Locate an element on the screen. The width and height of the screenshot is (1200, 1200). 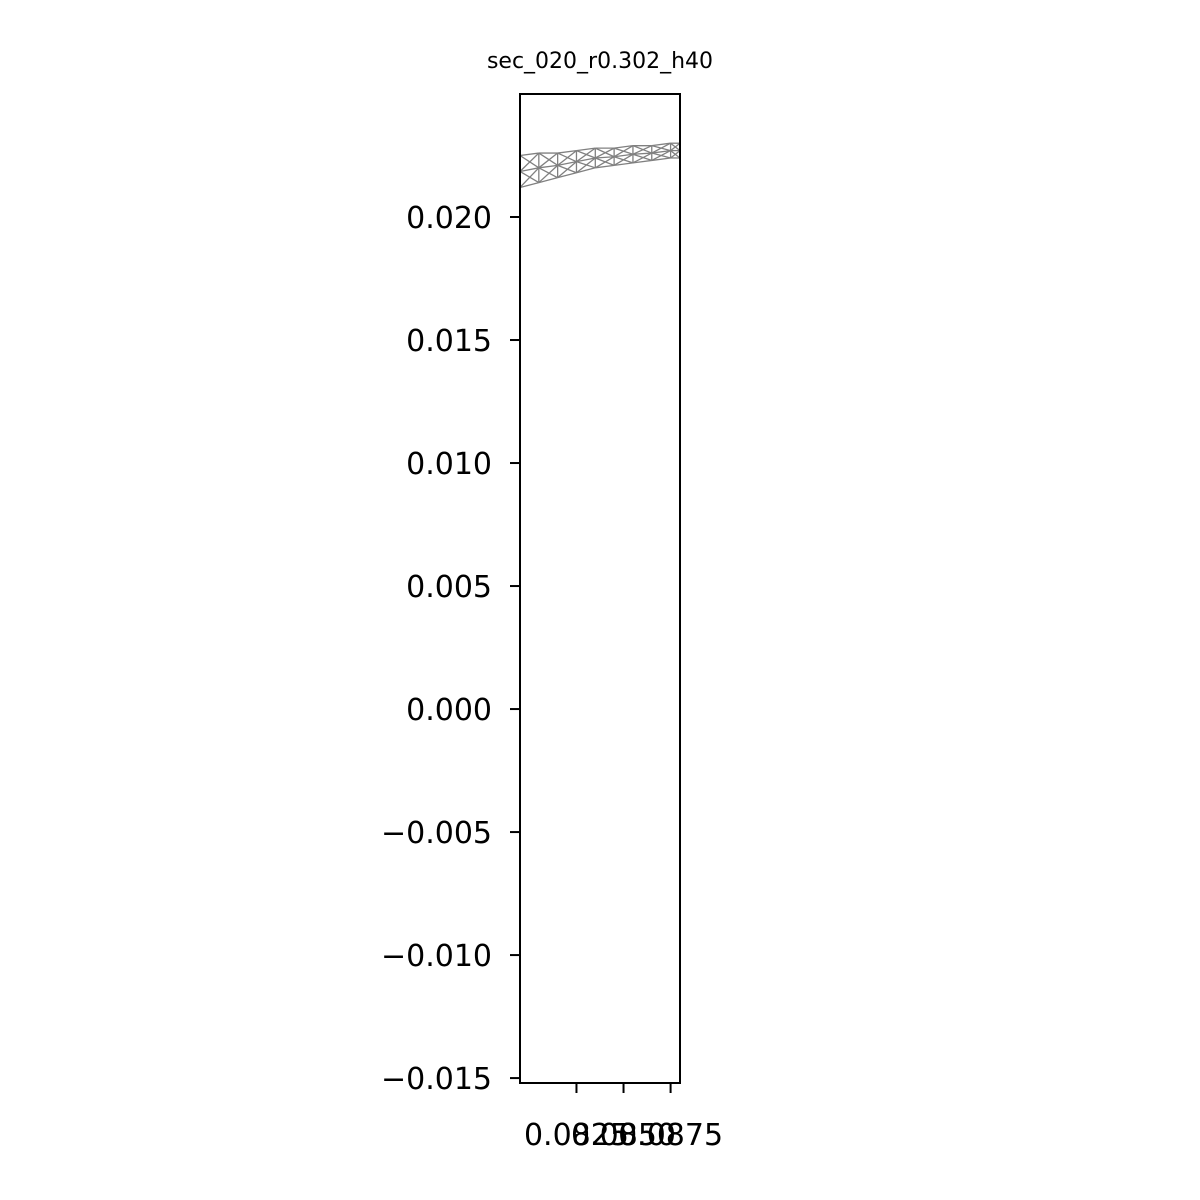
y-tick-label: −0.005 is located at coordinates (436, 833).